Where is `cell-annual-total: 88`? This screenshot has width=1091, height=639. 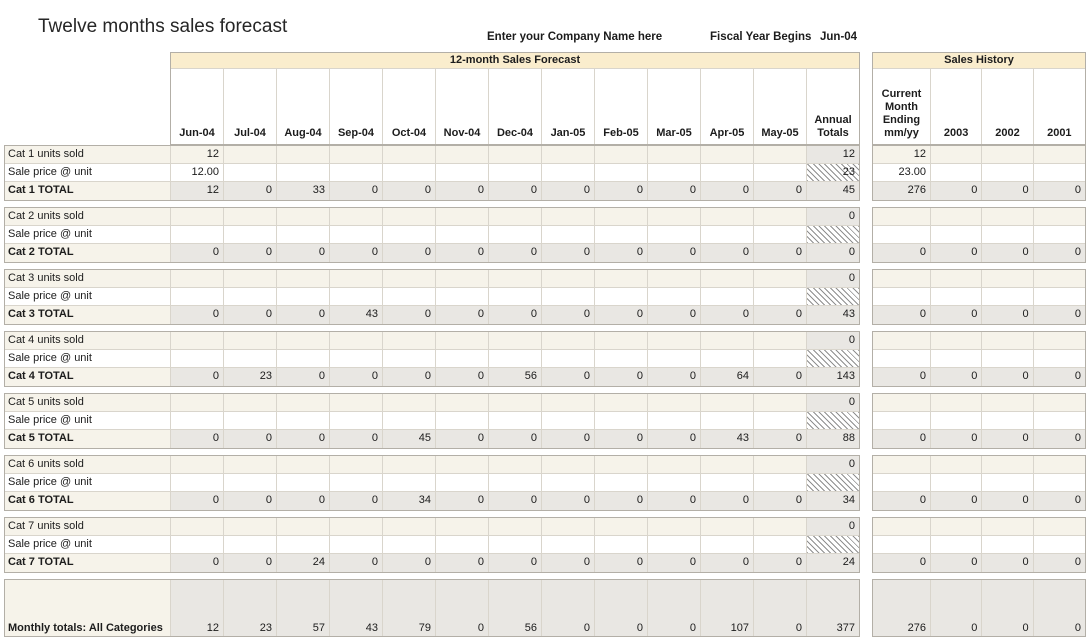
cell-annual-total: 88 is located at coordinates (833, 439).